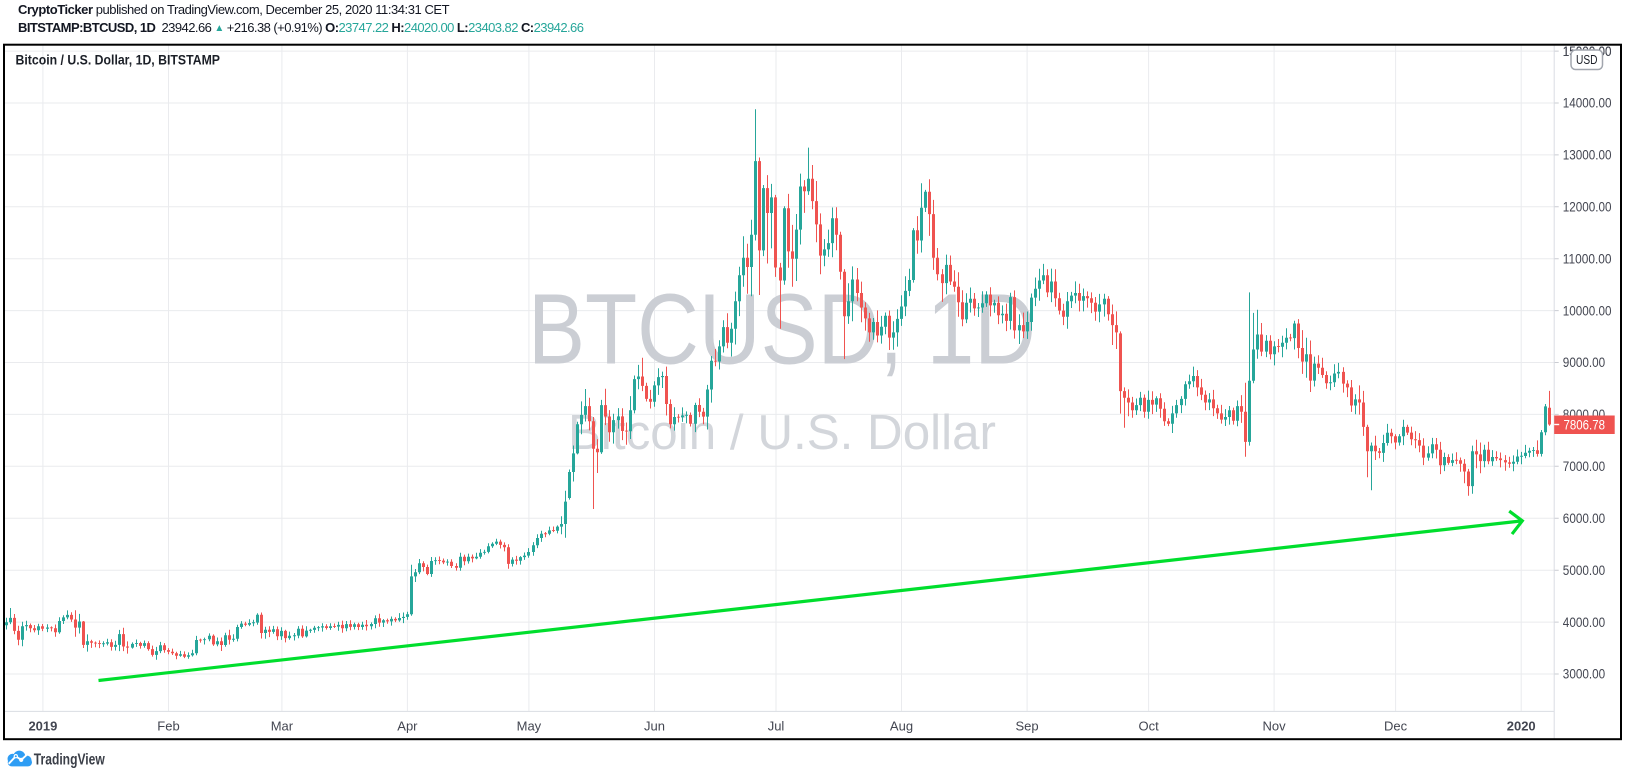 The height and width of the screenshot is (777, 1627). Describe the element at coordinates (1027, 726) in the screenshot. I see `svg-text: Sep` at that location.